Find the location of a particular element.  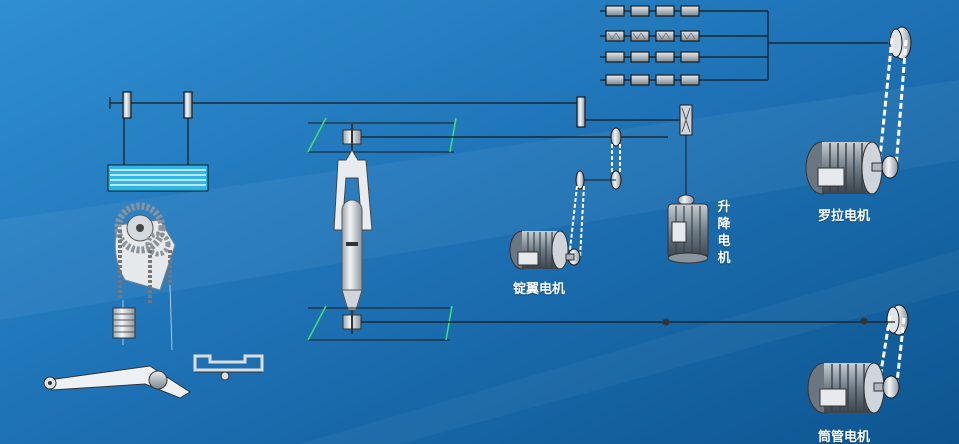

chain-gear-assembly is located at coordinates (144, 276).